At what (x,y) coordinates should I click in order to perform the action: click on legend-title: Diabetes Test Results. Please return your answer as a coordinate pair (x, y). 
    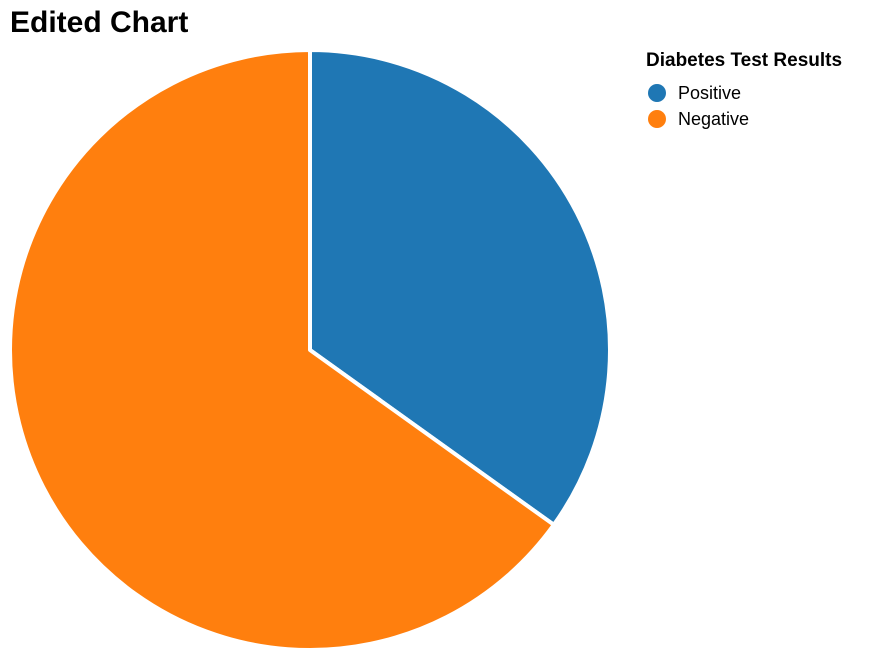
    Looking at the image, I should click on (744, 60).